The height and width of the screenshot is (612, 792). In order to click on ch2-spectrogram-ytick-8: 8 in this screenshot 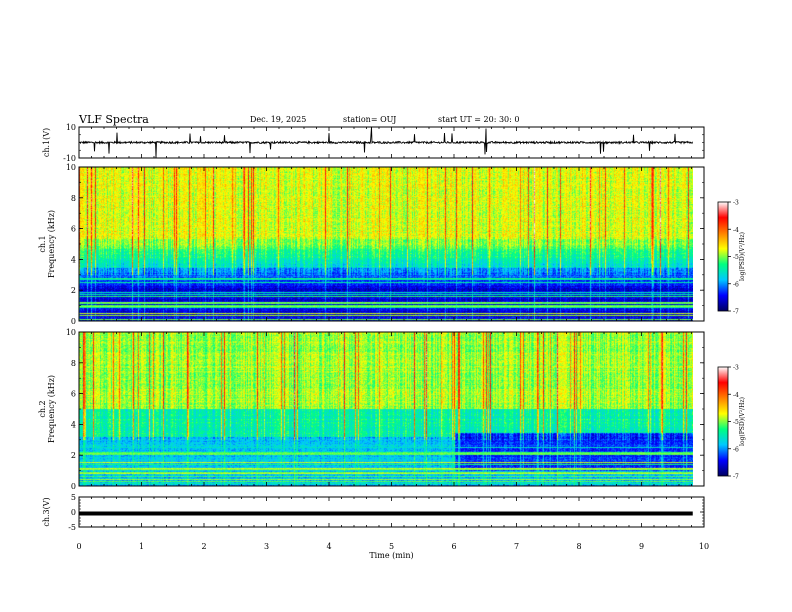, I will do `click(73, 363)`.